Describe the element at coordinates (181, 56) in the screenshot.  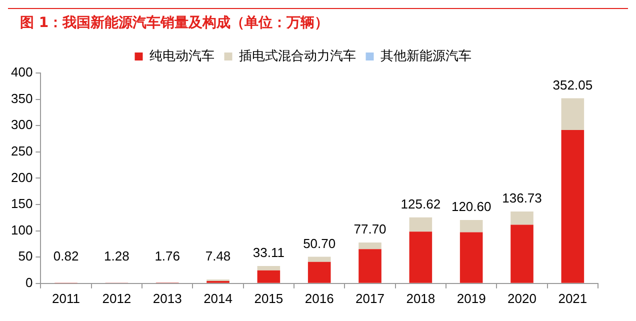
I see `legend-label: 纯电动汽车` at that location.